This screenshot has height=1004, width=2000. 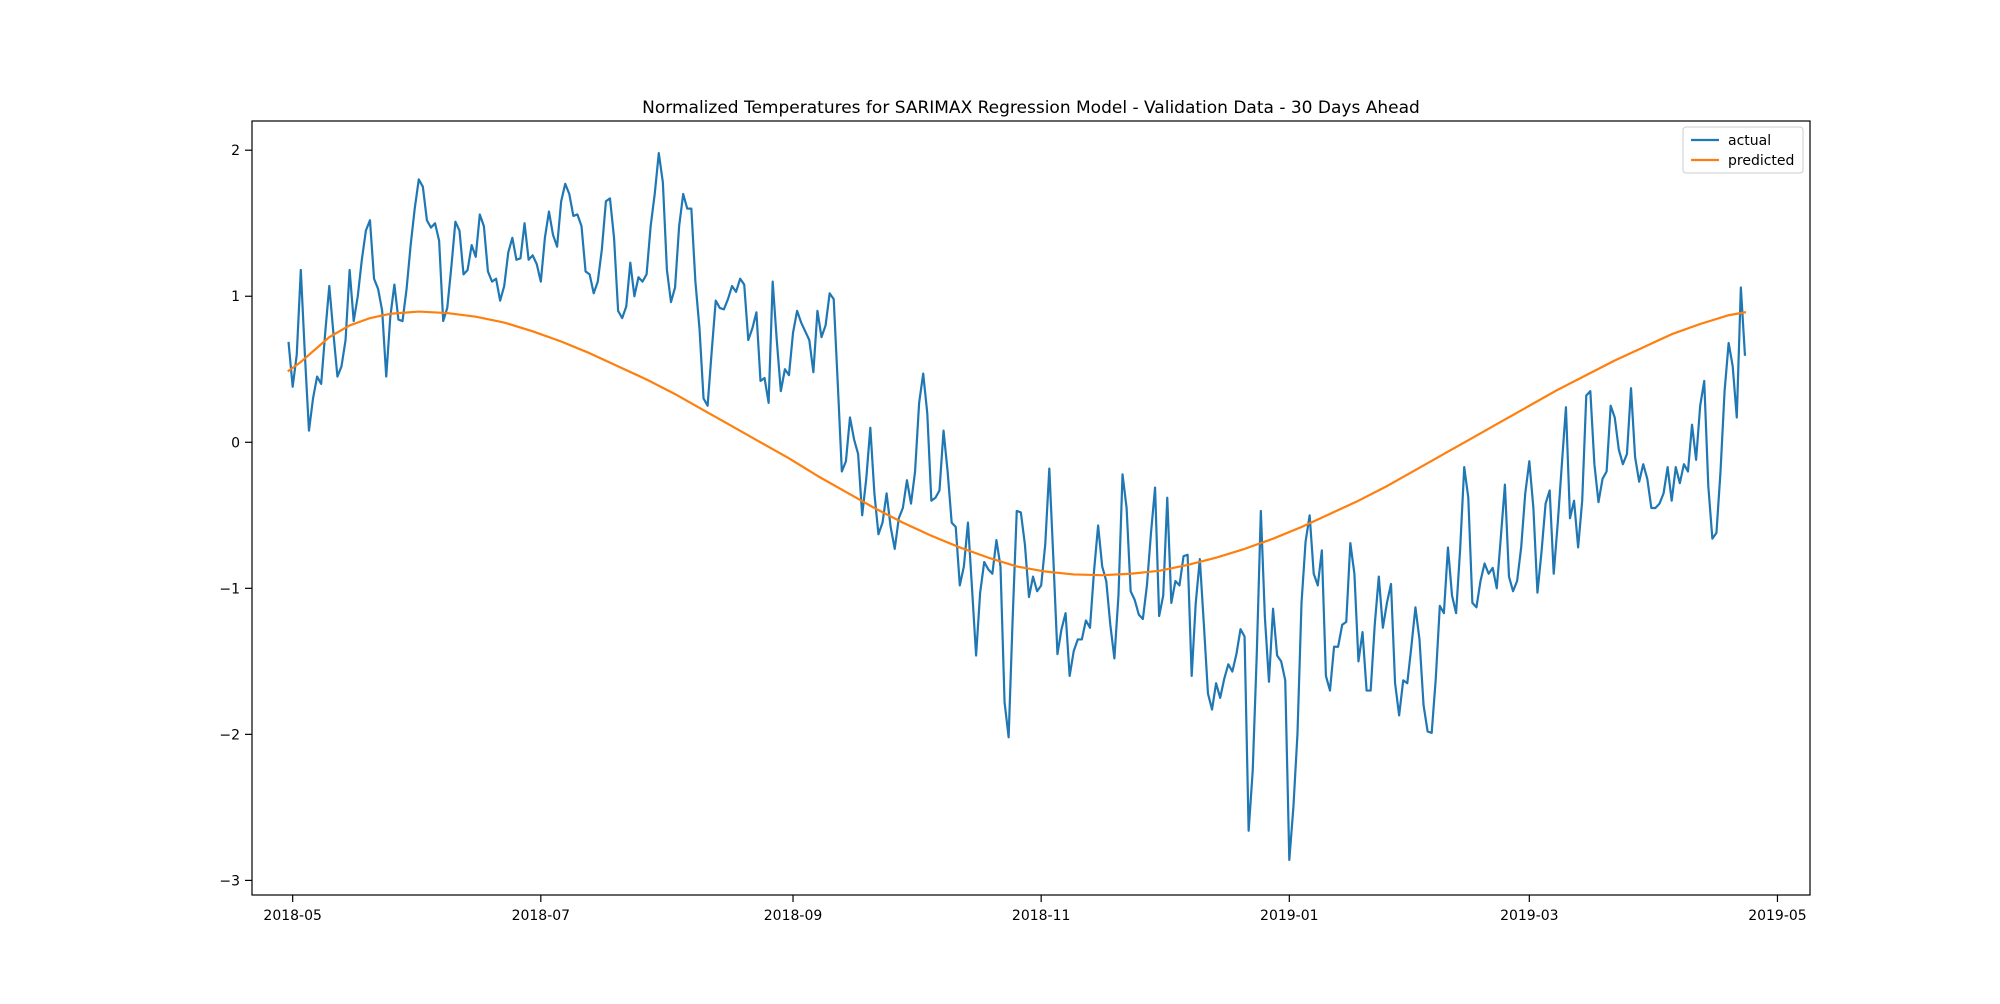 I want to click on x-tick-label: 2019-03, so click(x=1529, y=916).